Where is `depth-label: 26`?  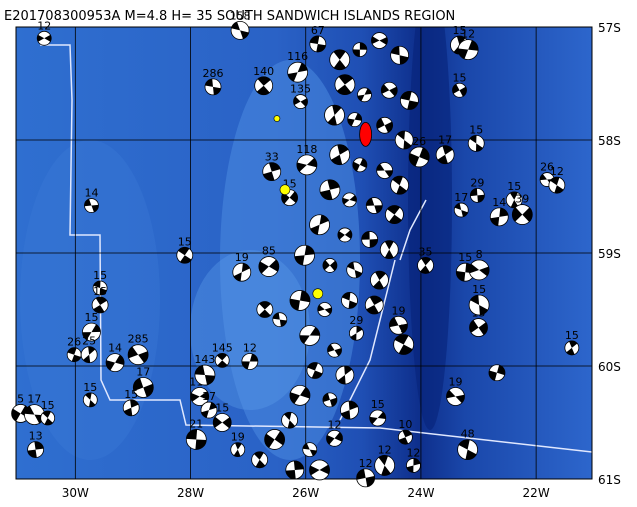
depth-label: 26 is located at coordinates (419, 141).